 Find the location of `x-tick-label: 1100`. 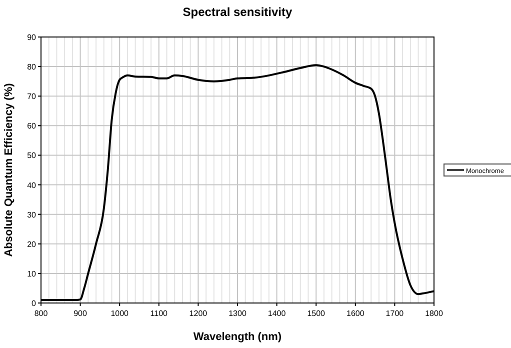

x-tick-label: 1100 is located at coordinates (159, 313).